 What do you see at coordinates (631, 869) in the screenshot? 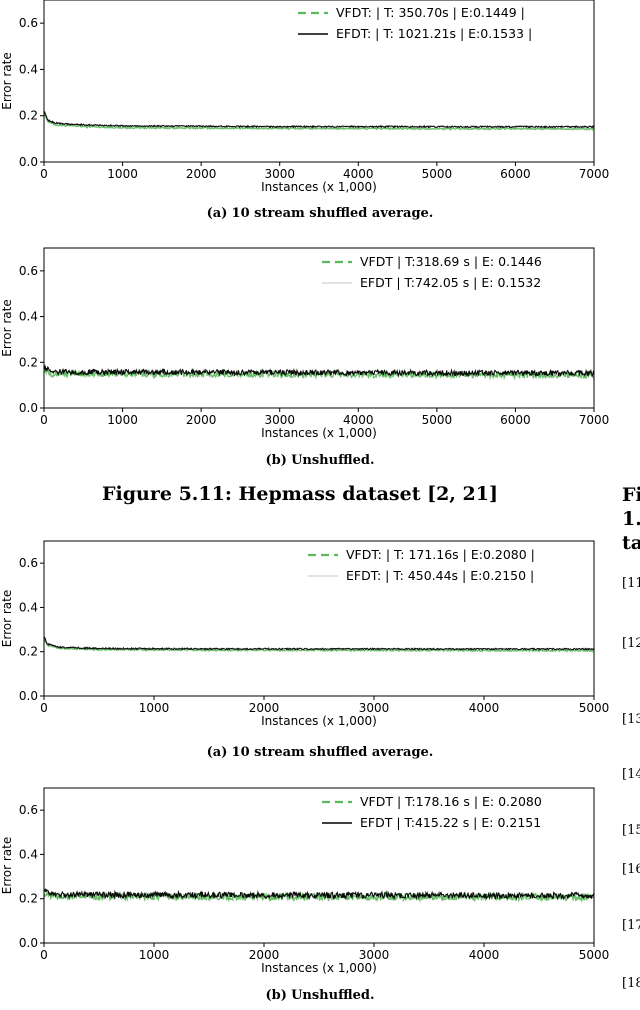
I see `reference-fragment: [16` at bounding box center [631, 869].